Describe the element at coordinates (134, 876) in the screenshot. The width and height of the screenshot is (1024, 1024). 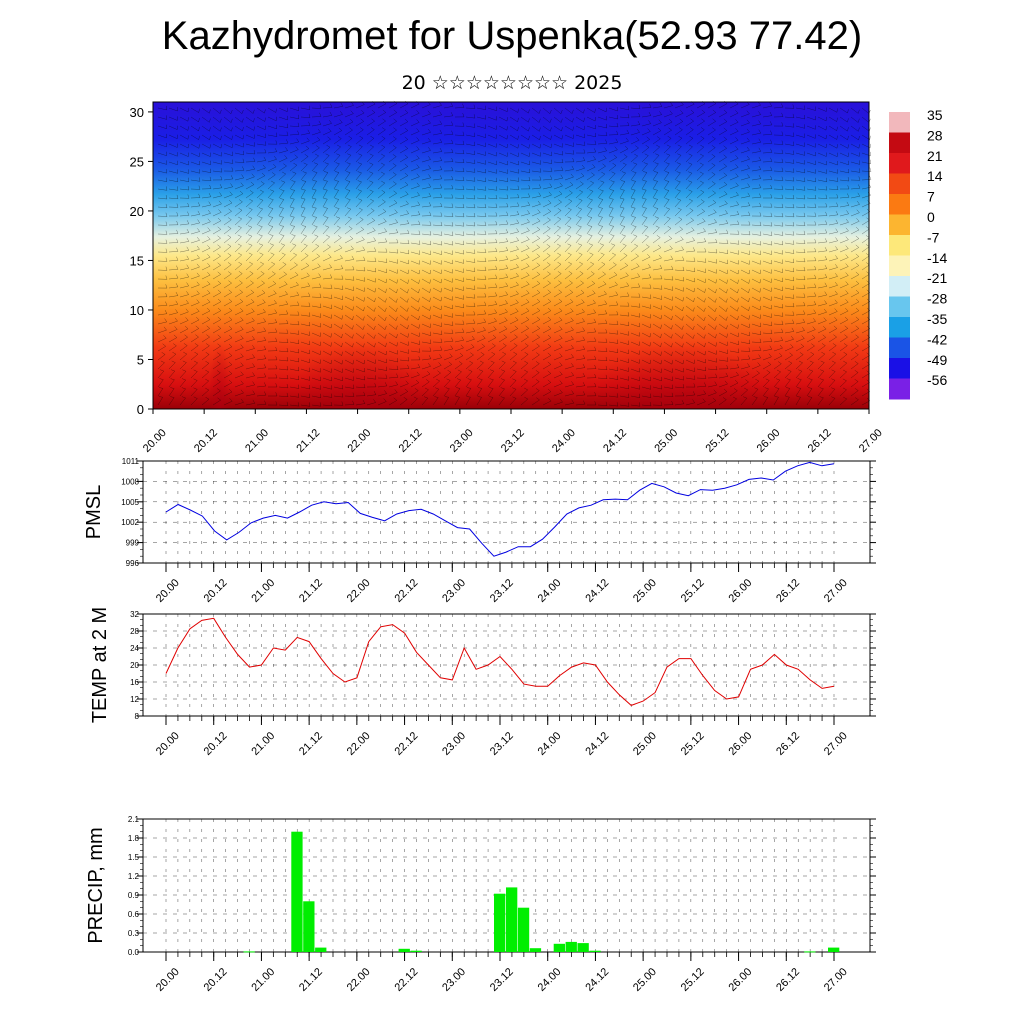
I see `y-tick-label: 1.2` at that location.